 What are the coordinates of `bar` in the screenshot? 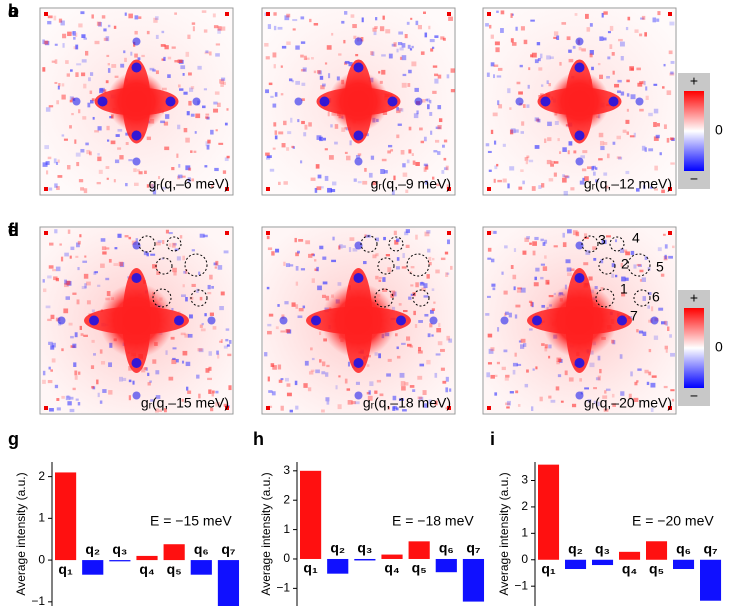 It's located at (228, 583).